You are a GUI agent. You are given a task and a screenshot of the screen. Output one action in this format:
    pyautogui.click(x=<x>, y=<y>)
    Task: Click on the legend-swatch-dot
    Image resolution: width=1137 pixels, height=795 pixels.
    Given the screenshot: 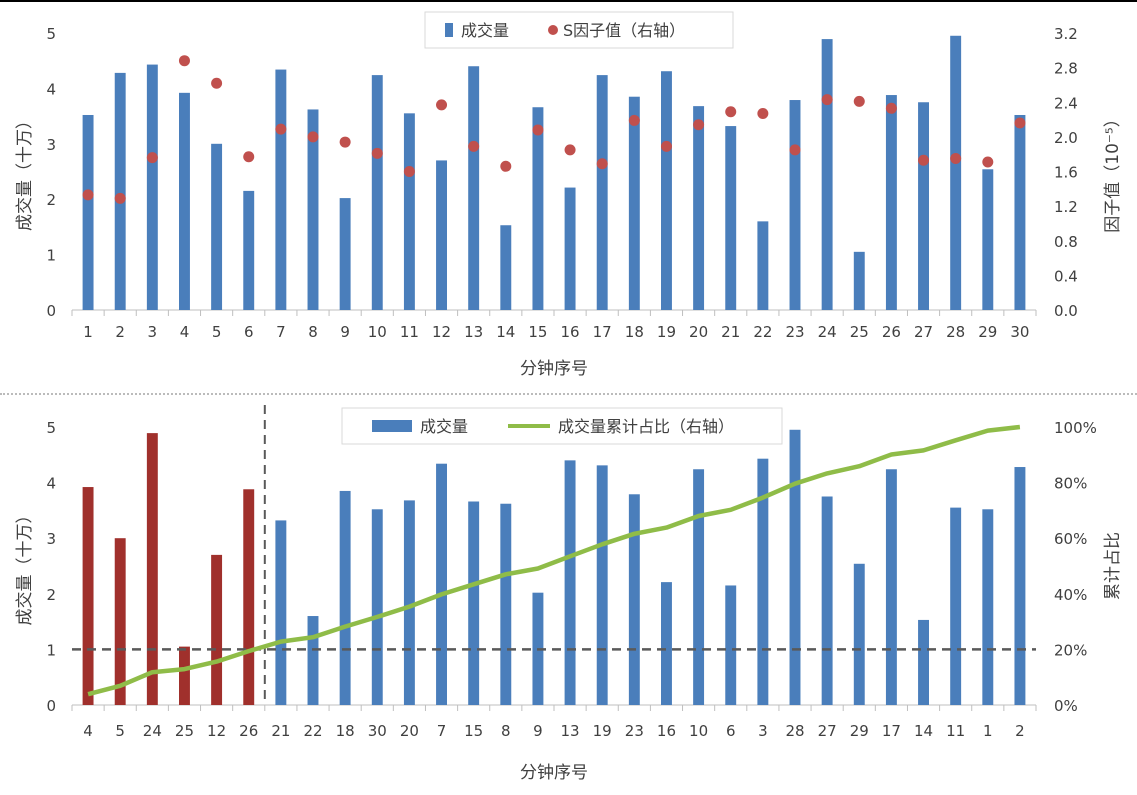 What is the action you would take?
    pyautogui.click(x=553, y=30)
    